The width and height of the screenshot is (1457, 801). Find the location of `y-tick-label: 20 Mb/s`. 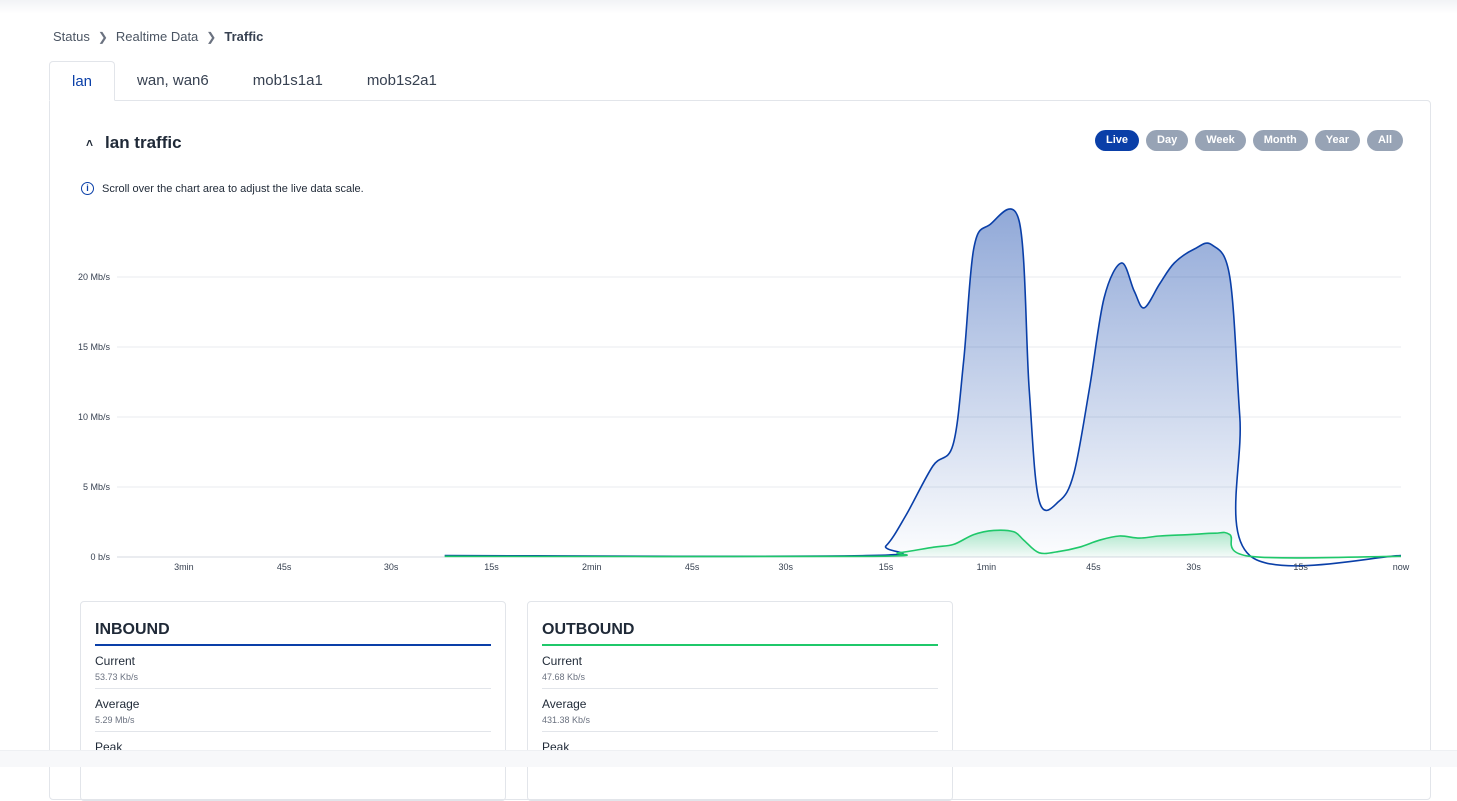

y-tick-label: 20 Mb/s is located at coordinates (94, 277).